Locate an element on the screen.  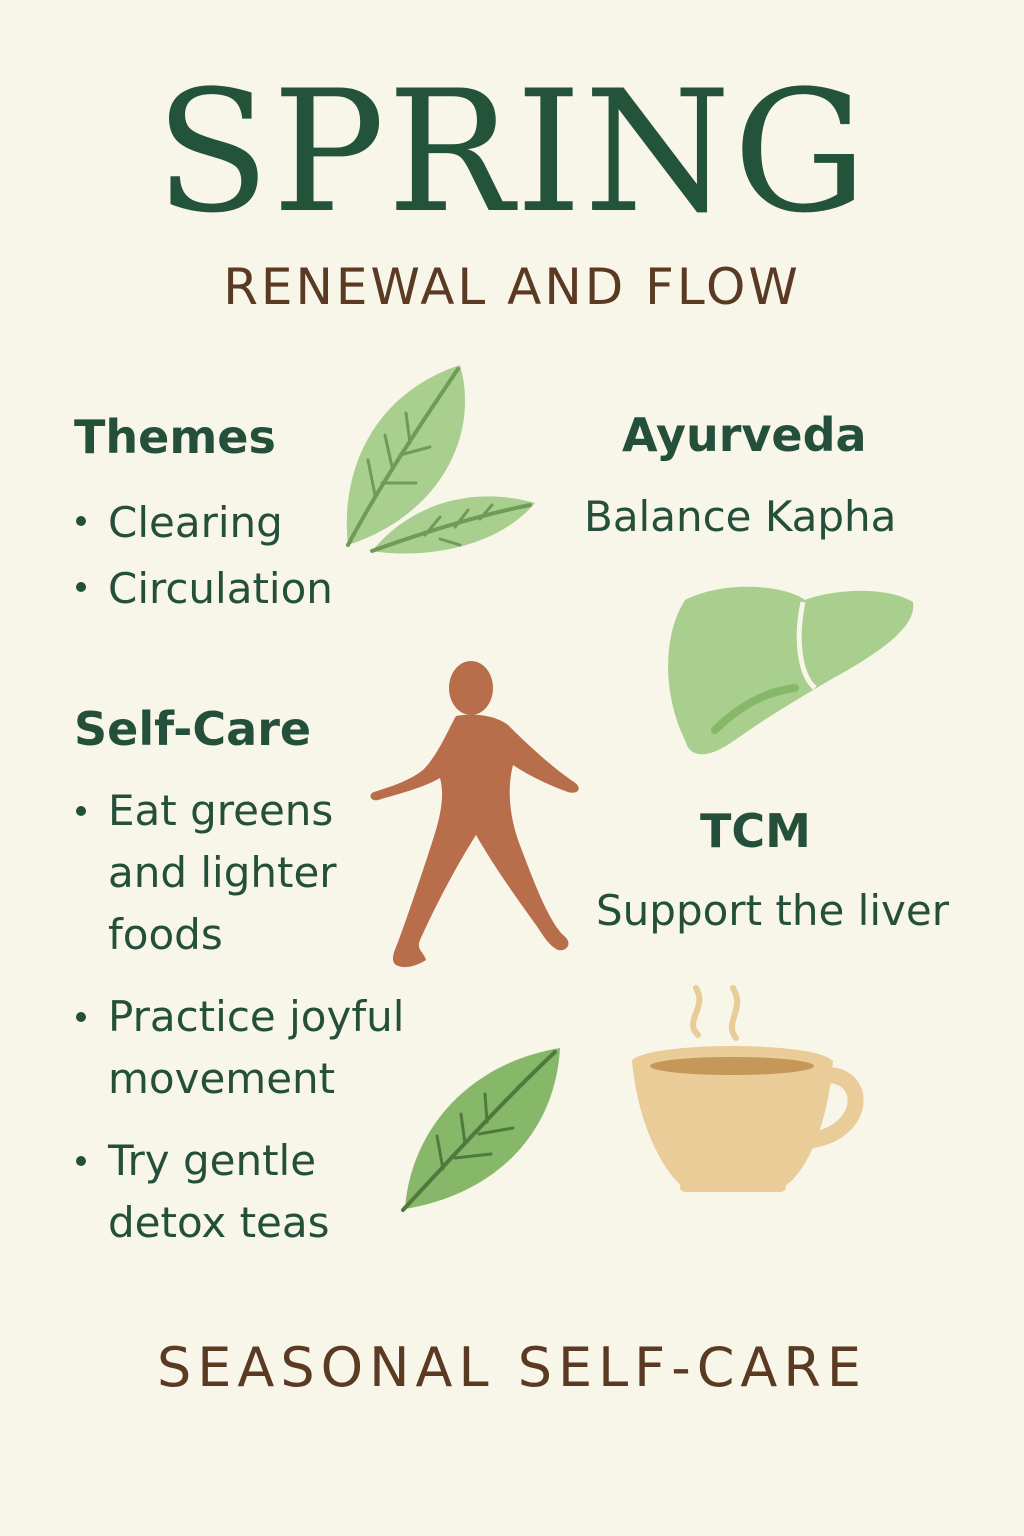
list-item-line: foods is located at coordinates (165, 934).